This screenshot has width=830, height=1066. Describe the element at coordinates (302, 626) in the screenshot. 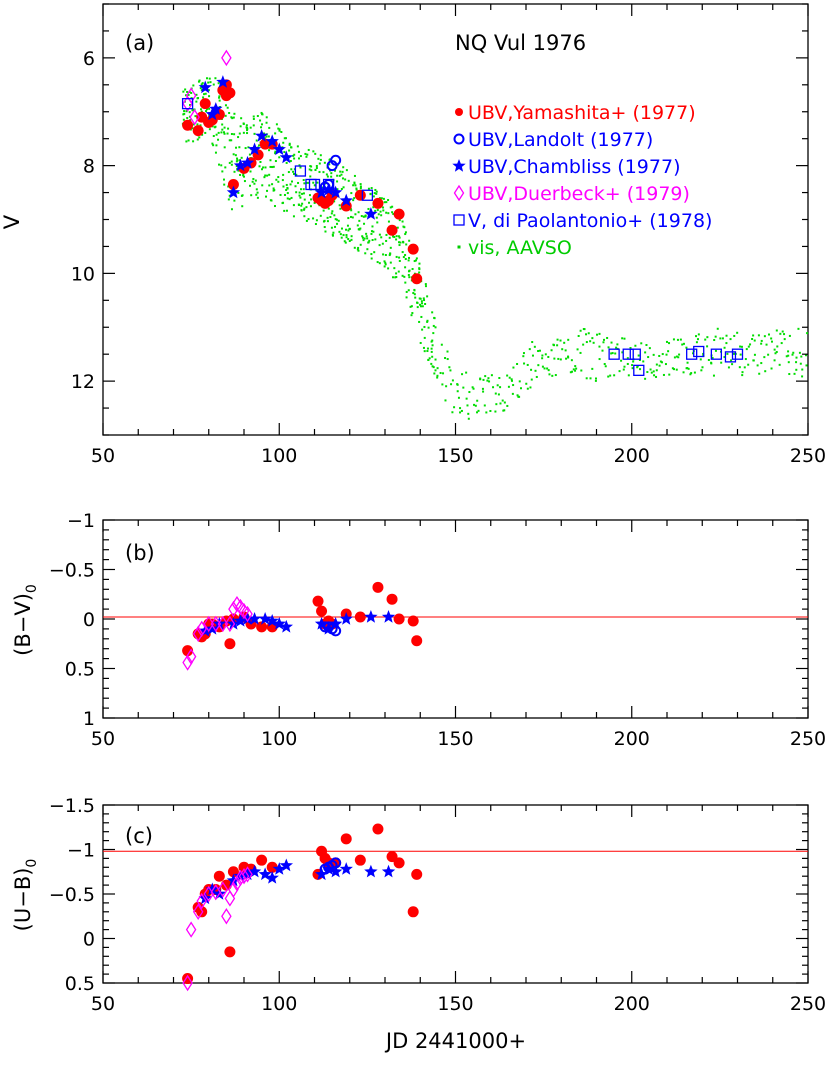

I see `panel-b-data-marks` at that location.